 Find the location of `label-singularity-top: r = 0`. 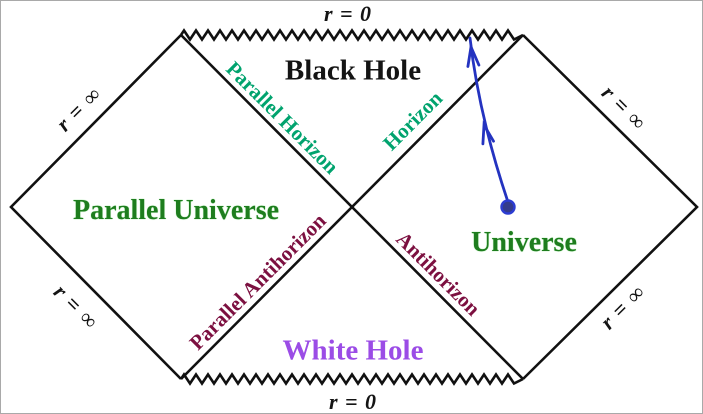

label-singularity-top: r = 0 is located at coordinates (348, 13).